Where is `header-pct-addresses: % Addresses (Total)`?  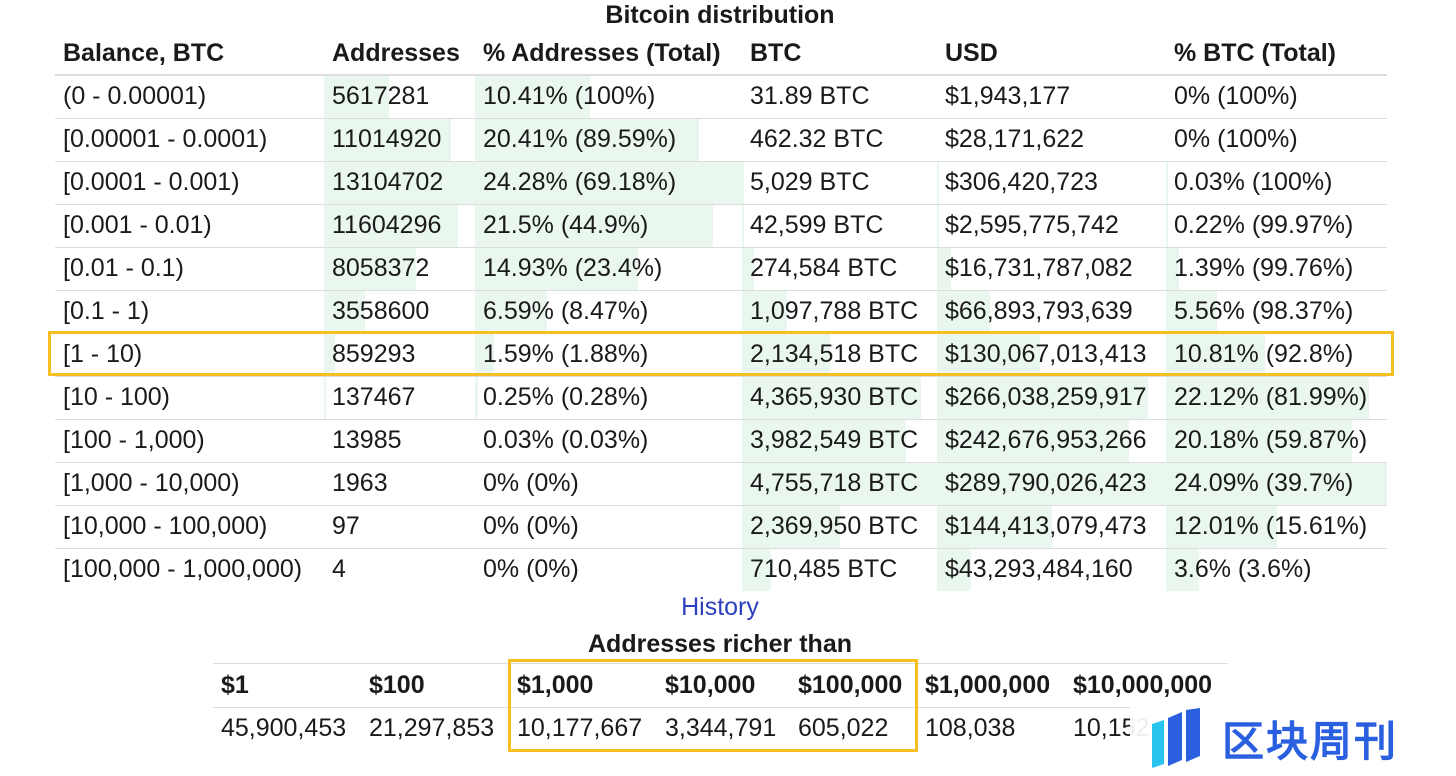 header-pct-addresses: % Addresses (Total) is located at coordinates (608, 54).